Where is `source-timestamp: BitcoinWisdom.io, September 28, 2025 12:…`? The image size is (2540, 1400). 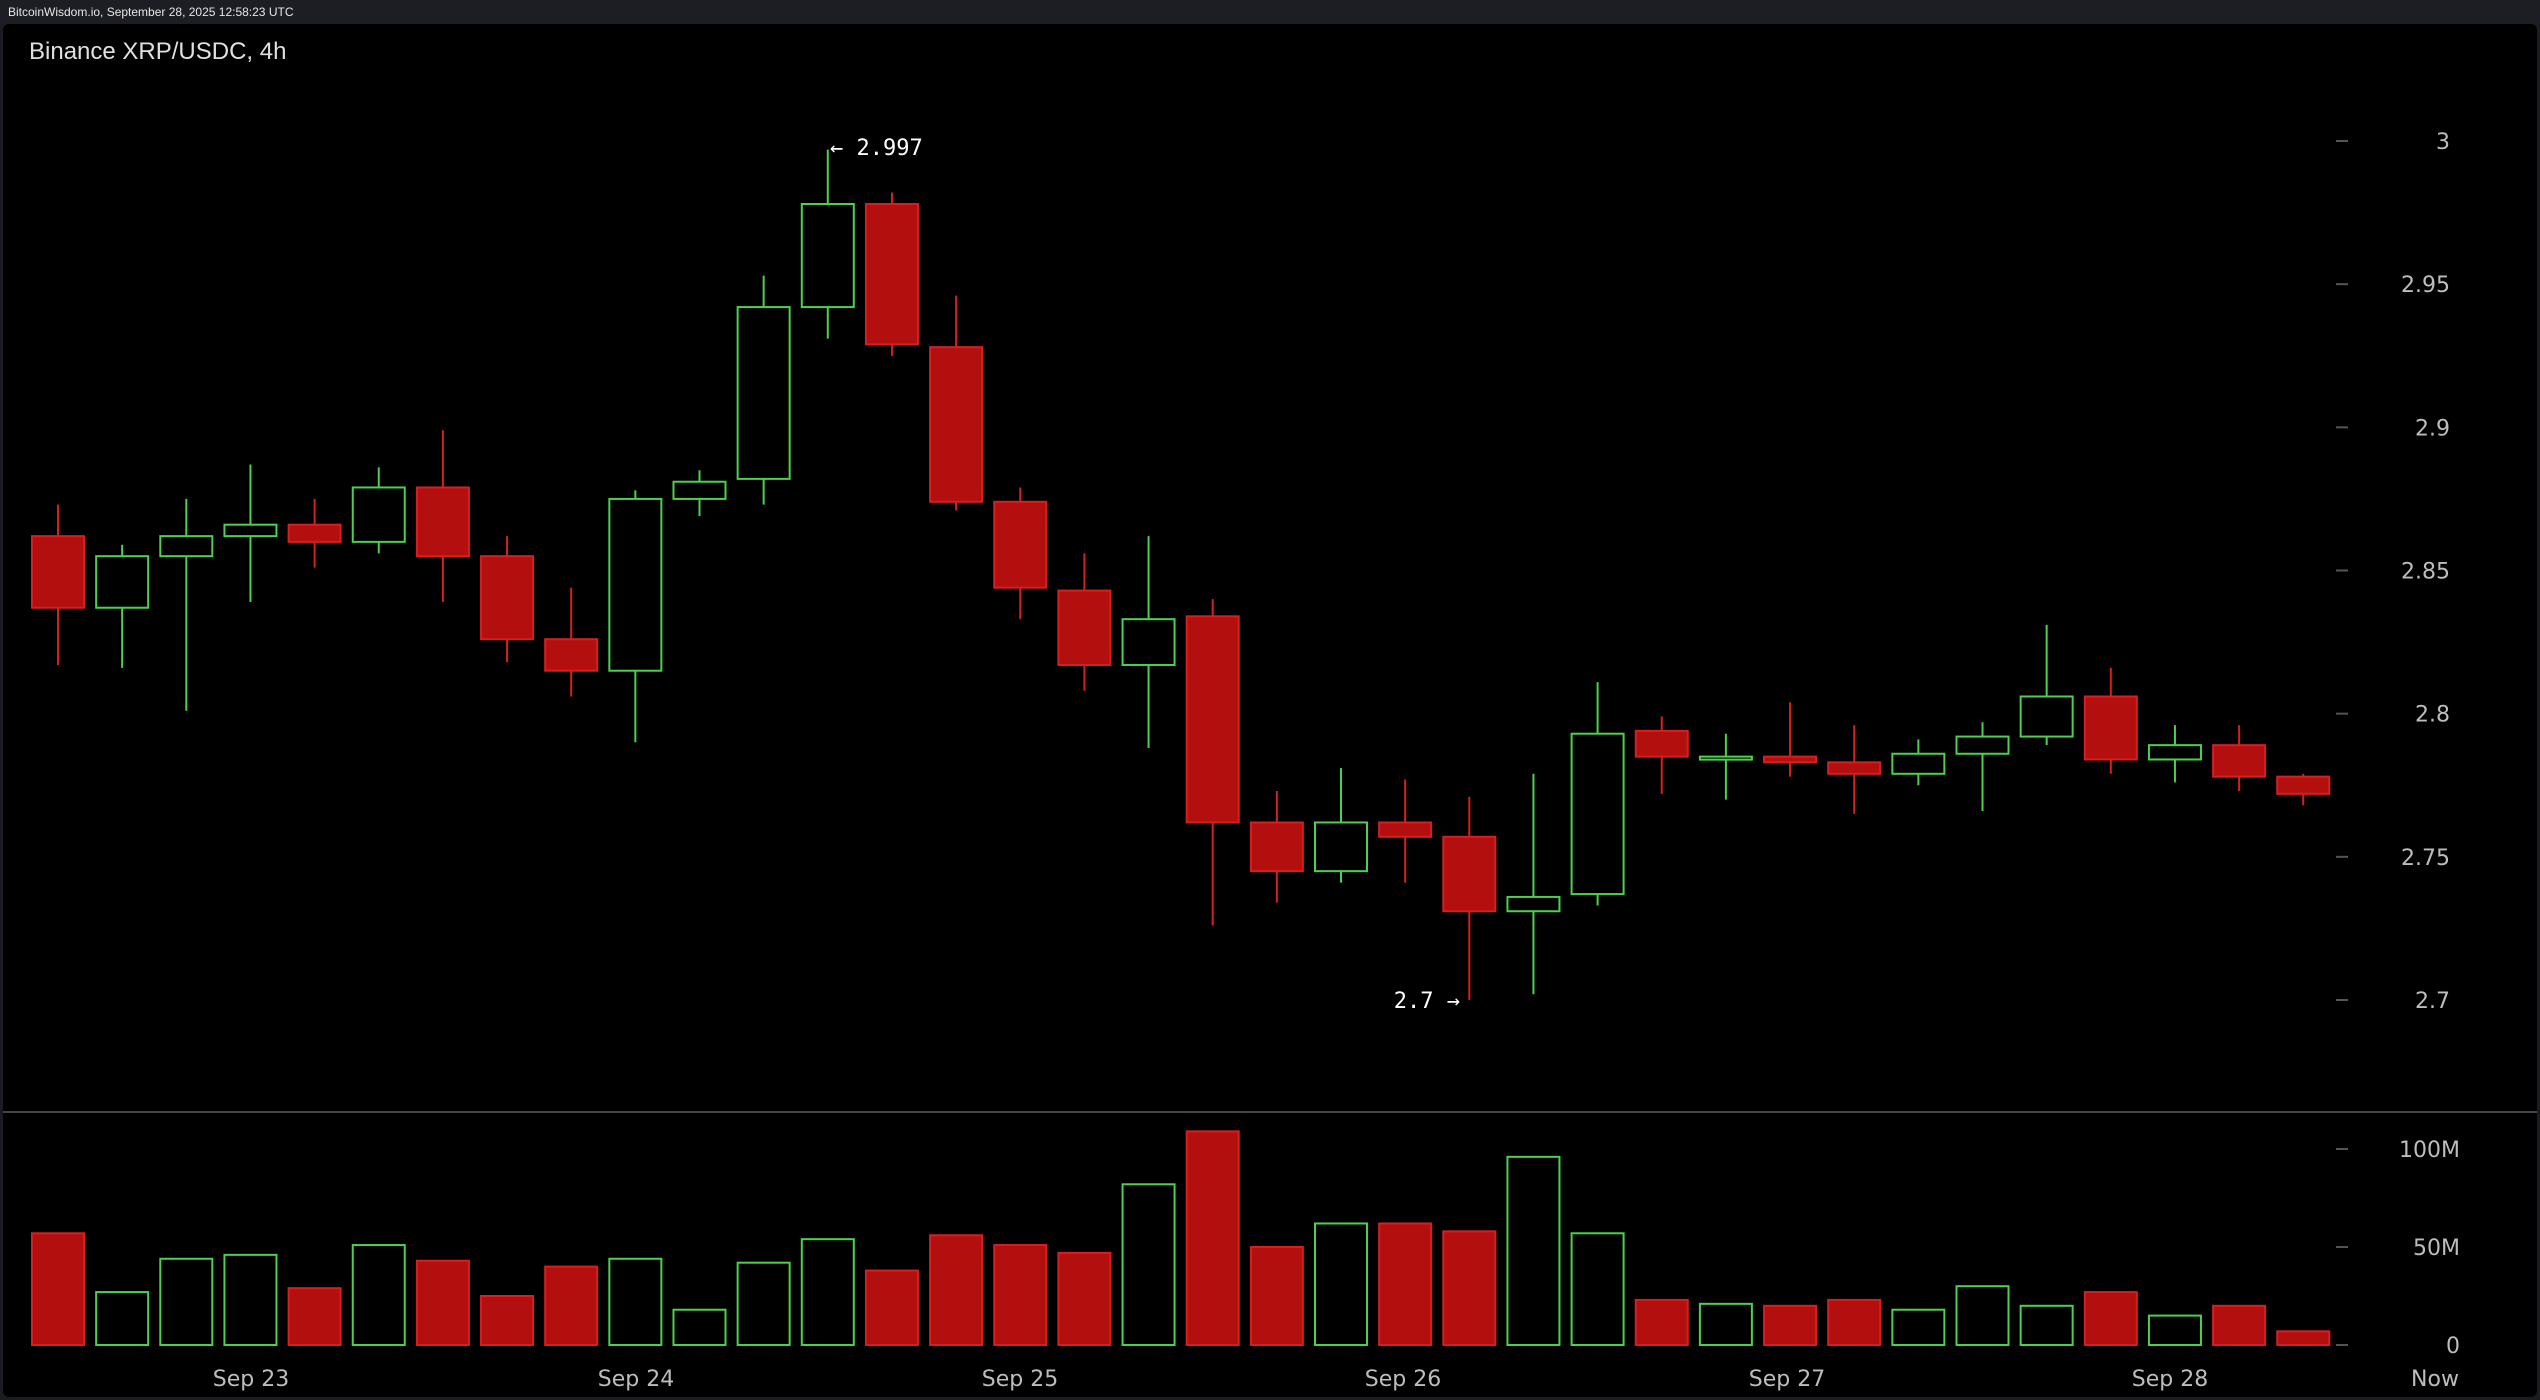
source-timestamp: BitcoinWisdom.io, September 28, 2025 12:… is located at coordinates (151, 12).